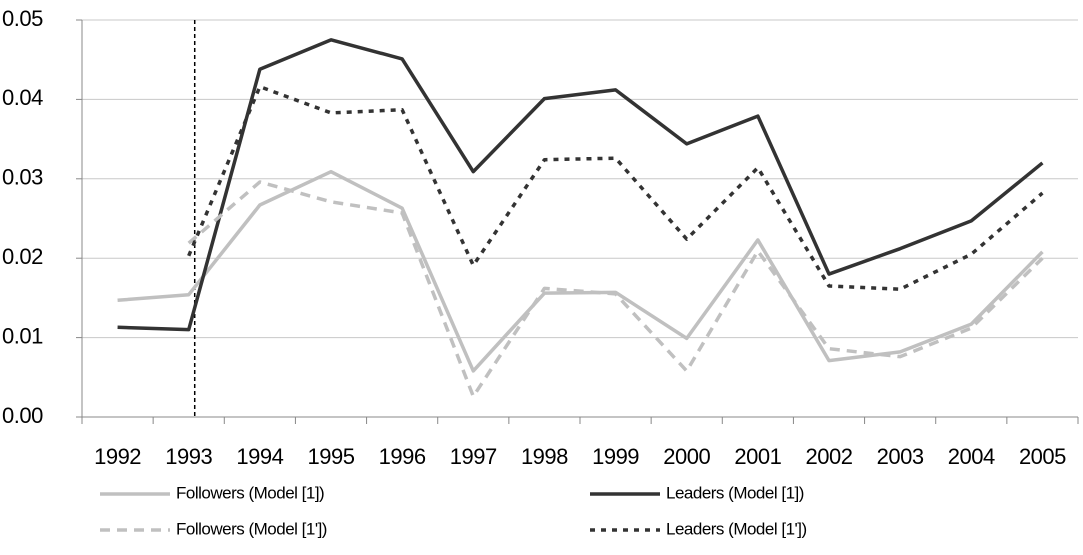  What do you see at coordinates (473, 456) in the screenshot?
I see `x-tick-label: 1997` at bounding box center [473, 456].